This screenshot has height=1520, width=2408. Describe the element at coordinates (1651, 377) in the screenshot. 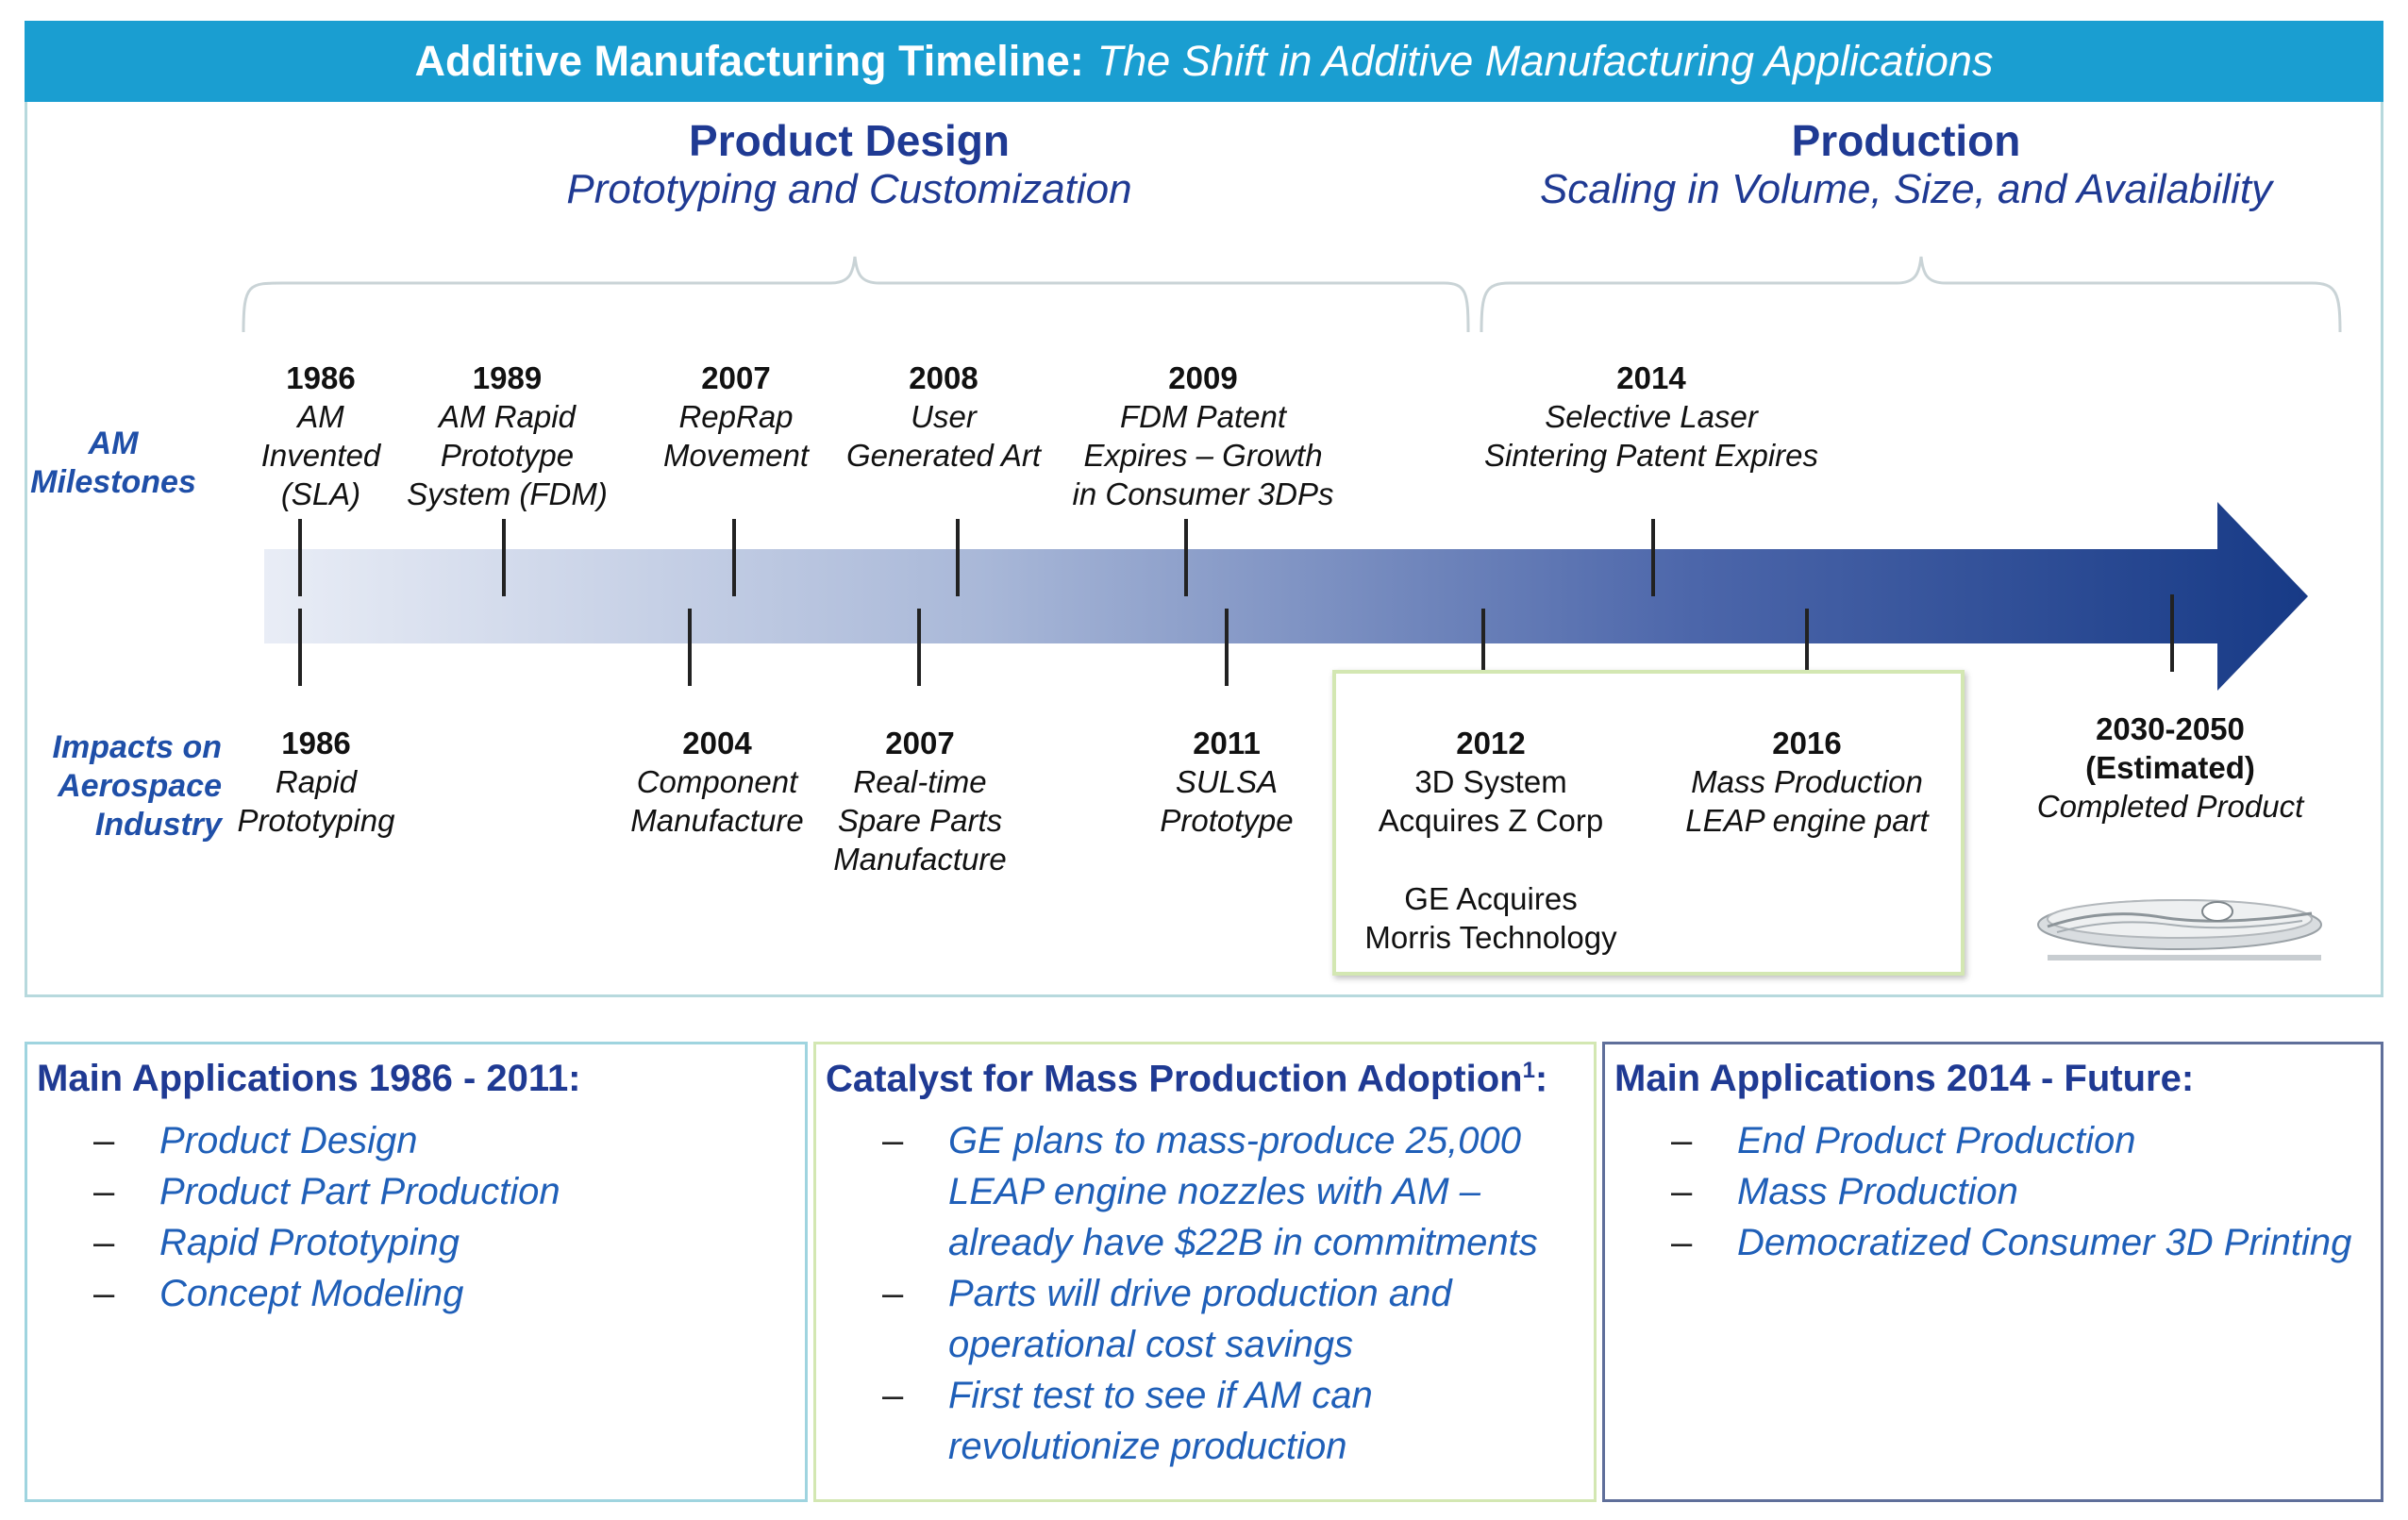

I see `milestone-year: 2014` at that location.